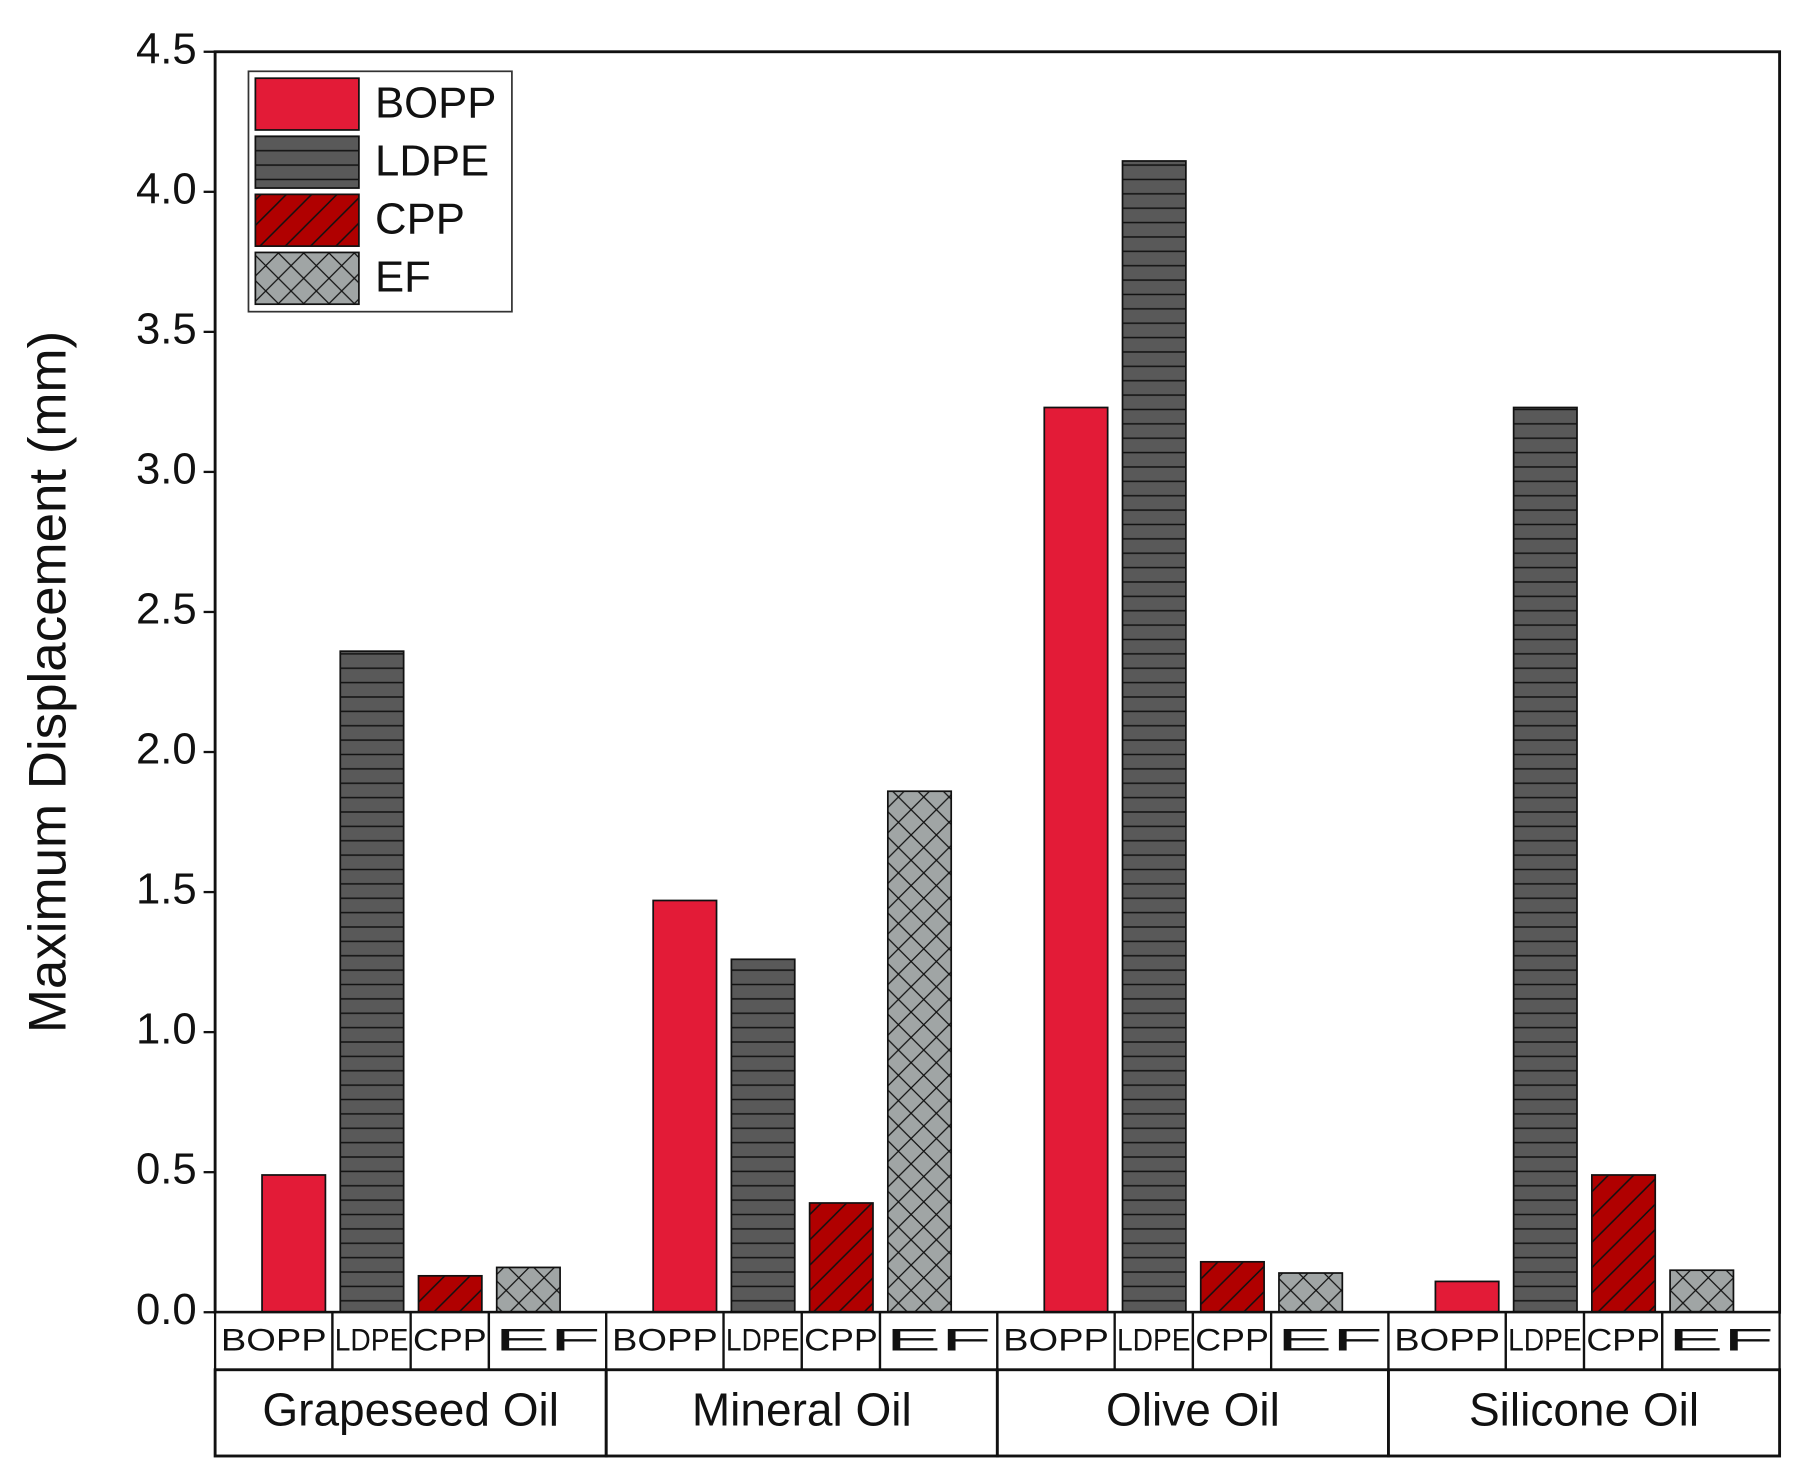 The image size is (1798, 1479). I want to click on y-axis-label: Maximum Displacement (mm), so click(48, 682).